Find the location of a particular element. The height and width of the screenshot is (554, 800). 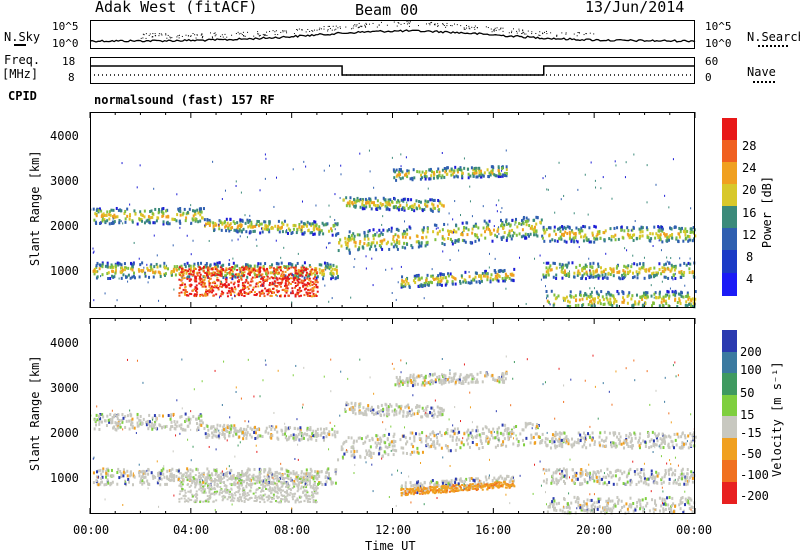

vel-cbar-tick-50: 50 is located at coordinates (747, 393).